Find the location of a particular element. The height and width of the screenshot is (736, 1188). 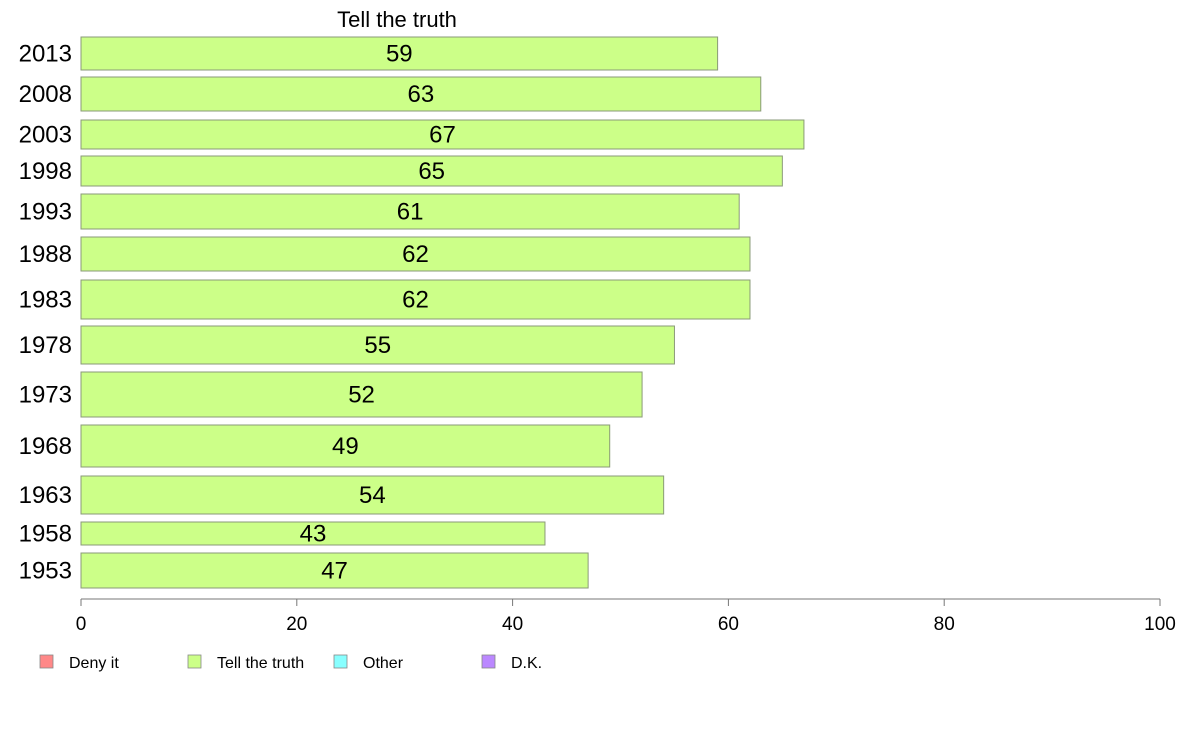

category-label: 1953 is located at coordinates (45, 571).